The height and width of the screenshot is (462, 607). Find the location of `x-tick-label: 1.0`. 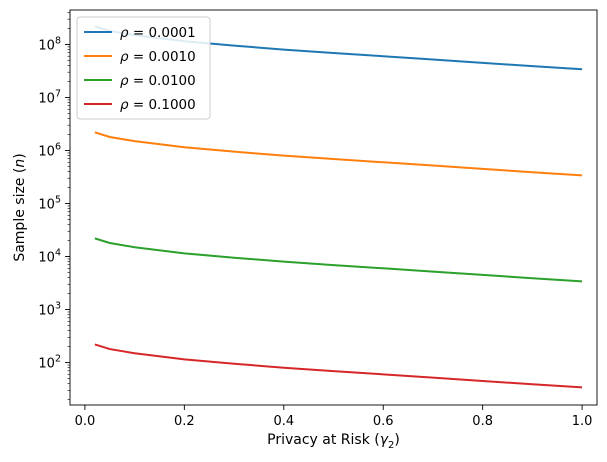

x-tick-label: 1.0 is located at coordinates (582, 421).